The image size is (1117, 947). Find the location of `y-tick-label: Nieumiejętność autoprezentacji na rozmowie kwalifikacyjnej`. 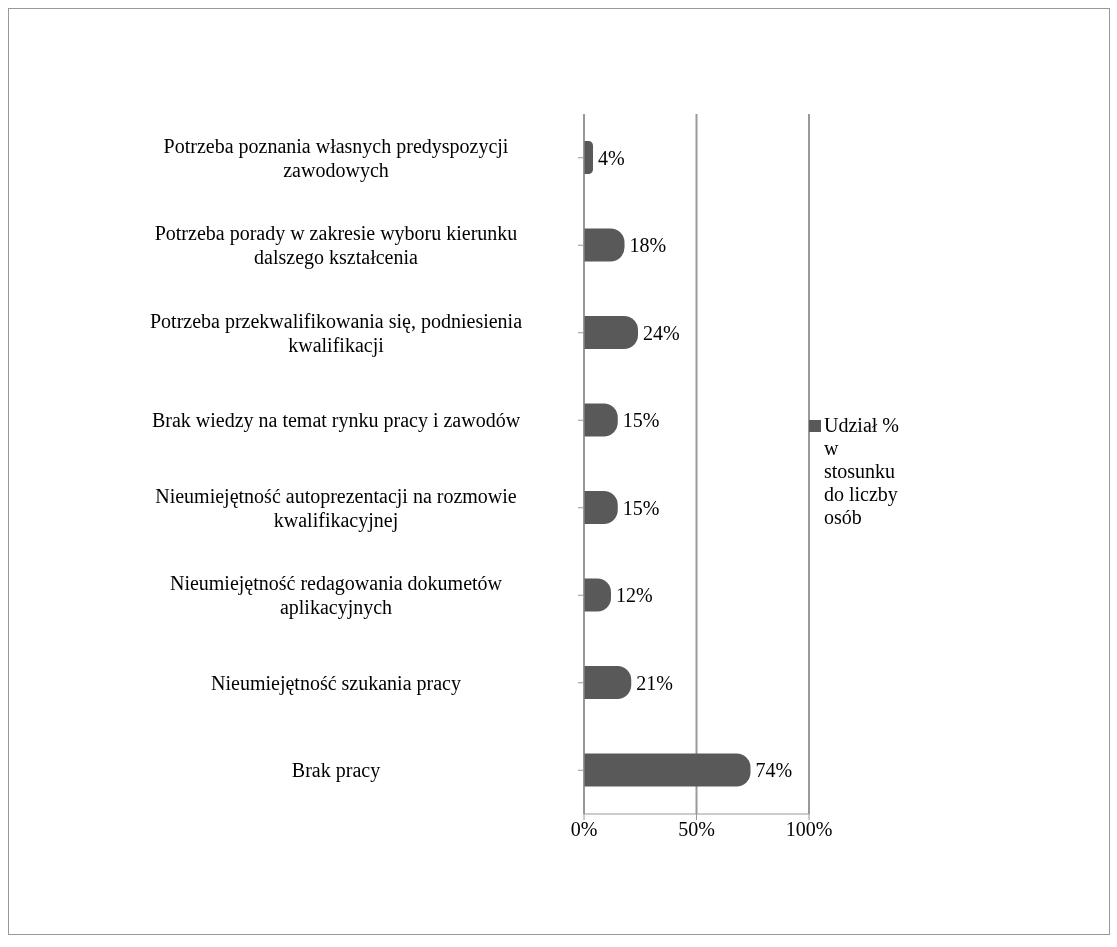

y-tick-label: Nieumiejętność autoprezentacji na rozmowie kwalifikacyjnej is located at coordinates (336, 508).